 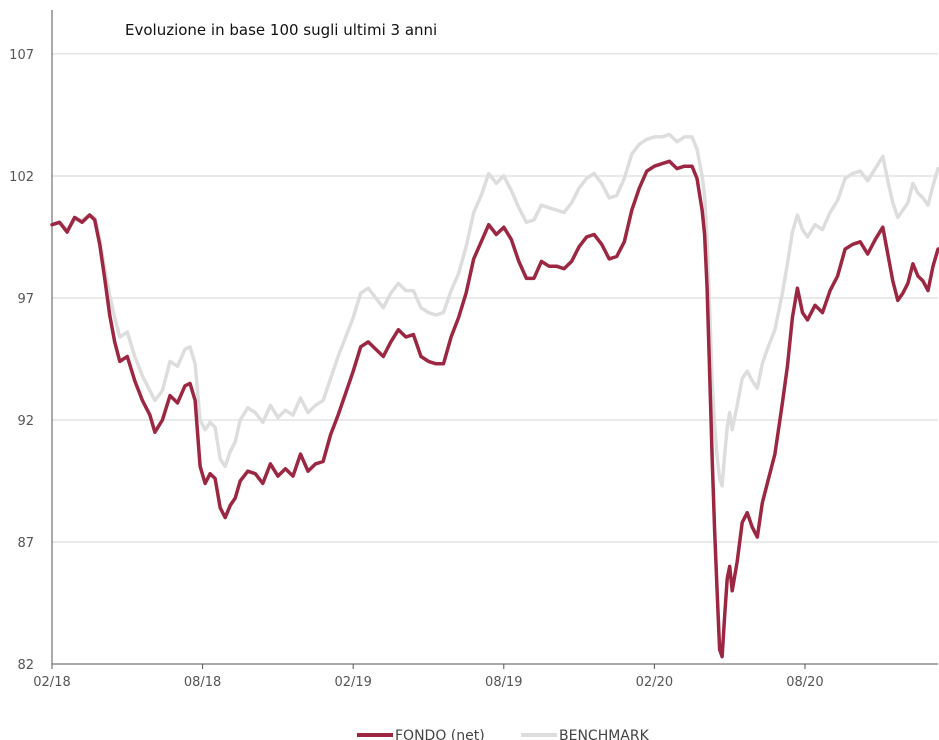 I want to click on legend-label: BENCHMARK, so click(x=604, y=734).